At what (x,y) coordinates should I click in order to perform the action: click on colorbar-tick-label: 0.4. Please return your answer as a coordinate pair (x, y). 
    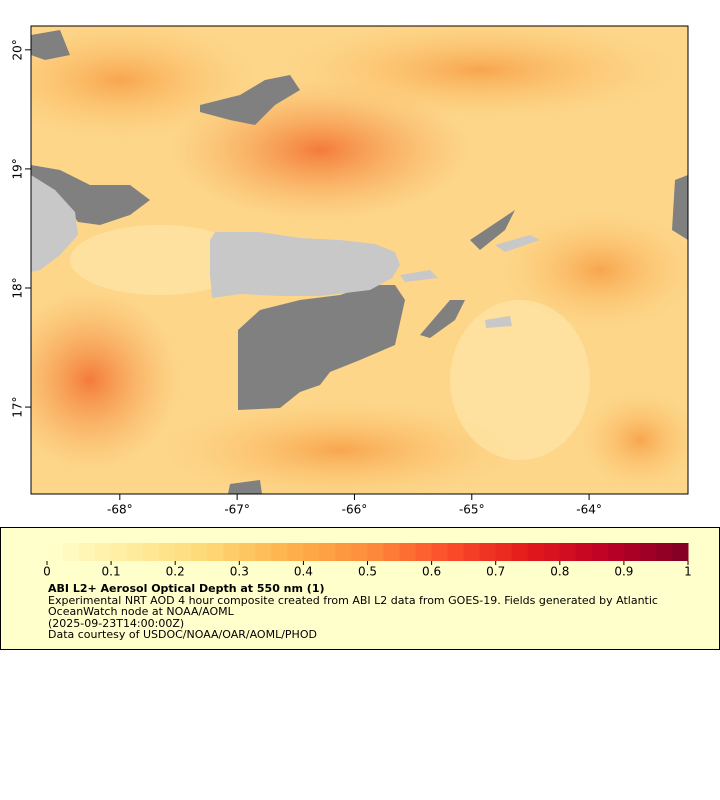
    Looking at the image, I should click on (303, 572).